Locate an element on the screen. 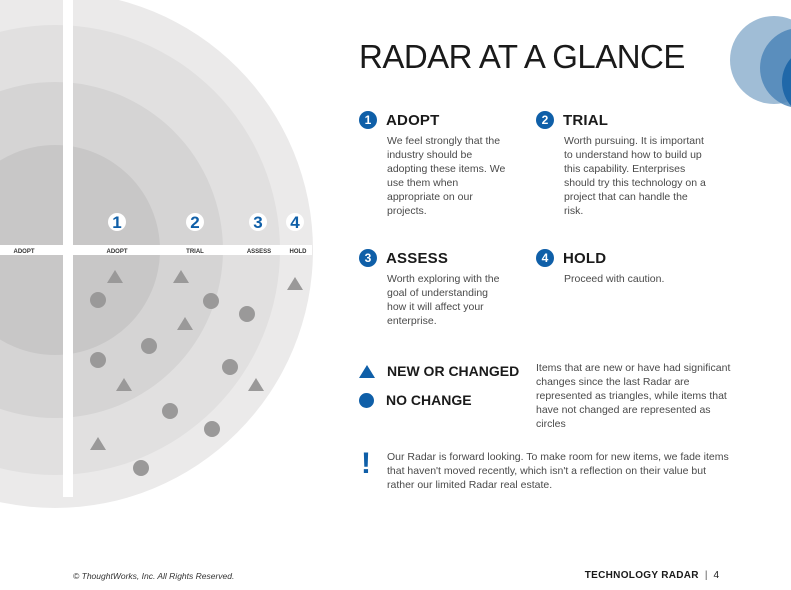 The image size is (791, 590). ring-number-icon: 3 is located at coordinates (368, 258).